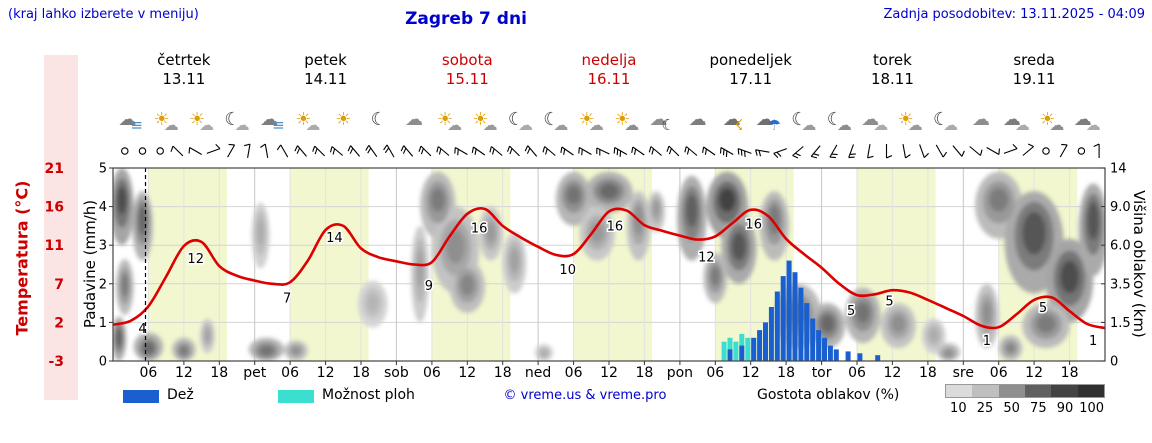 Image resolution: width=1152 pixels, height=443 pixels. Describe the element at coordinates (1092, 408) in the screenshot. I see `cloud-scale-label: 100` at that location.